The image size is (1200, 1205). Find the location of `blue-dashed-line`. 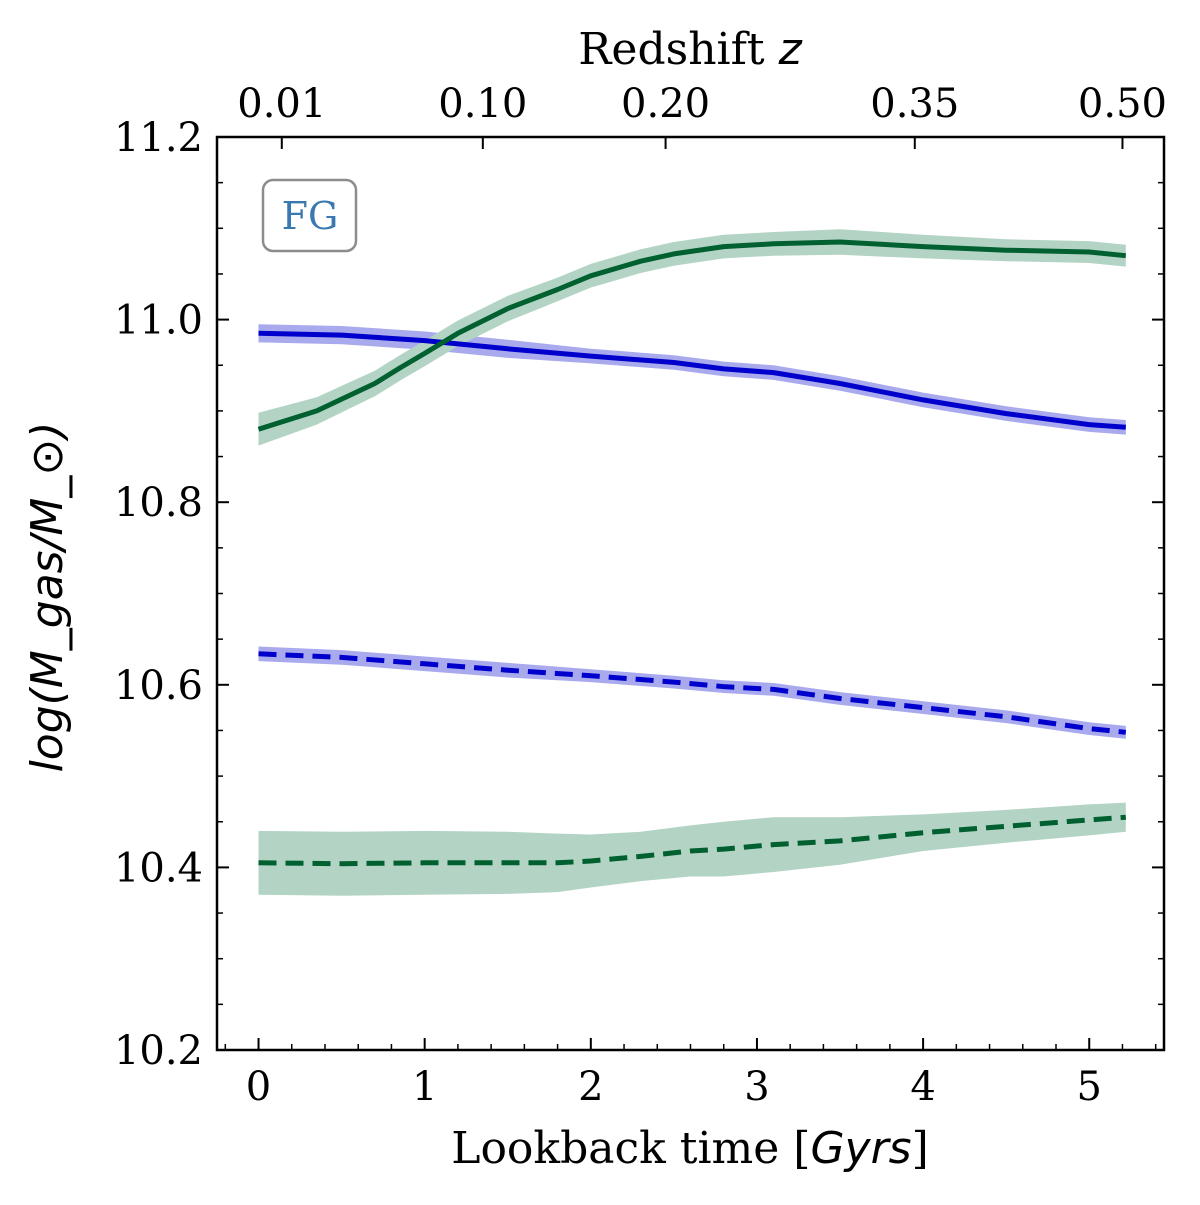

blue-dashed-line is located at coordinates (692, 693).